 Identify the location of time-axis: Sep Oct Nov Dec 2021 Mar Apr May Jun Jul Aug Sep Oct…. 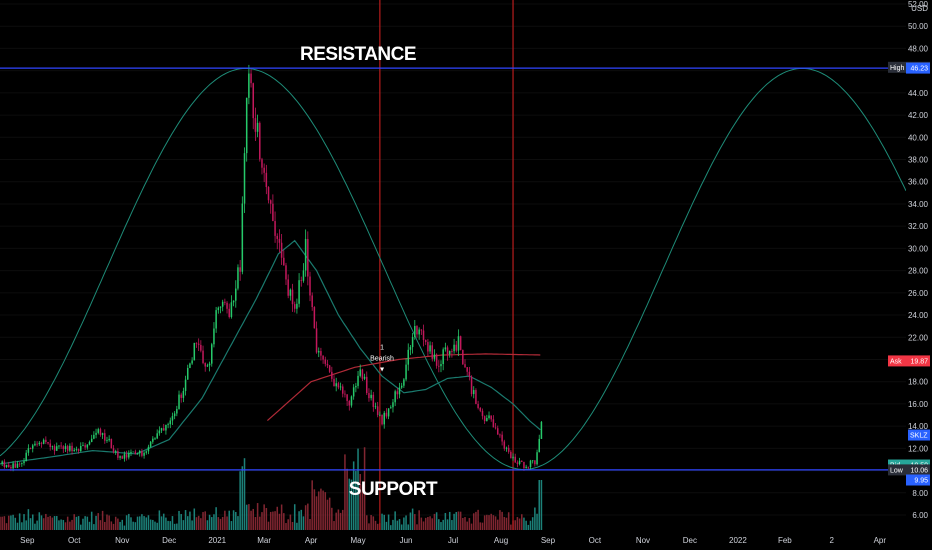
(453, 540).